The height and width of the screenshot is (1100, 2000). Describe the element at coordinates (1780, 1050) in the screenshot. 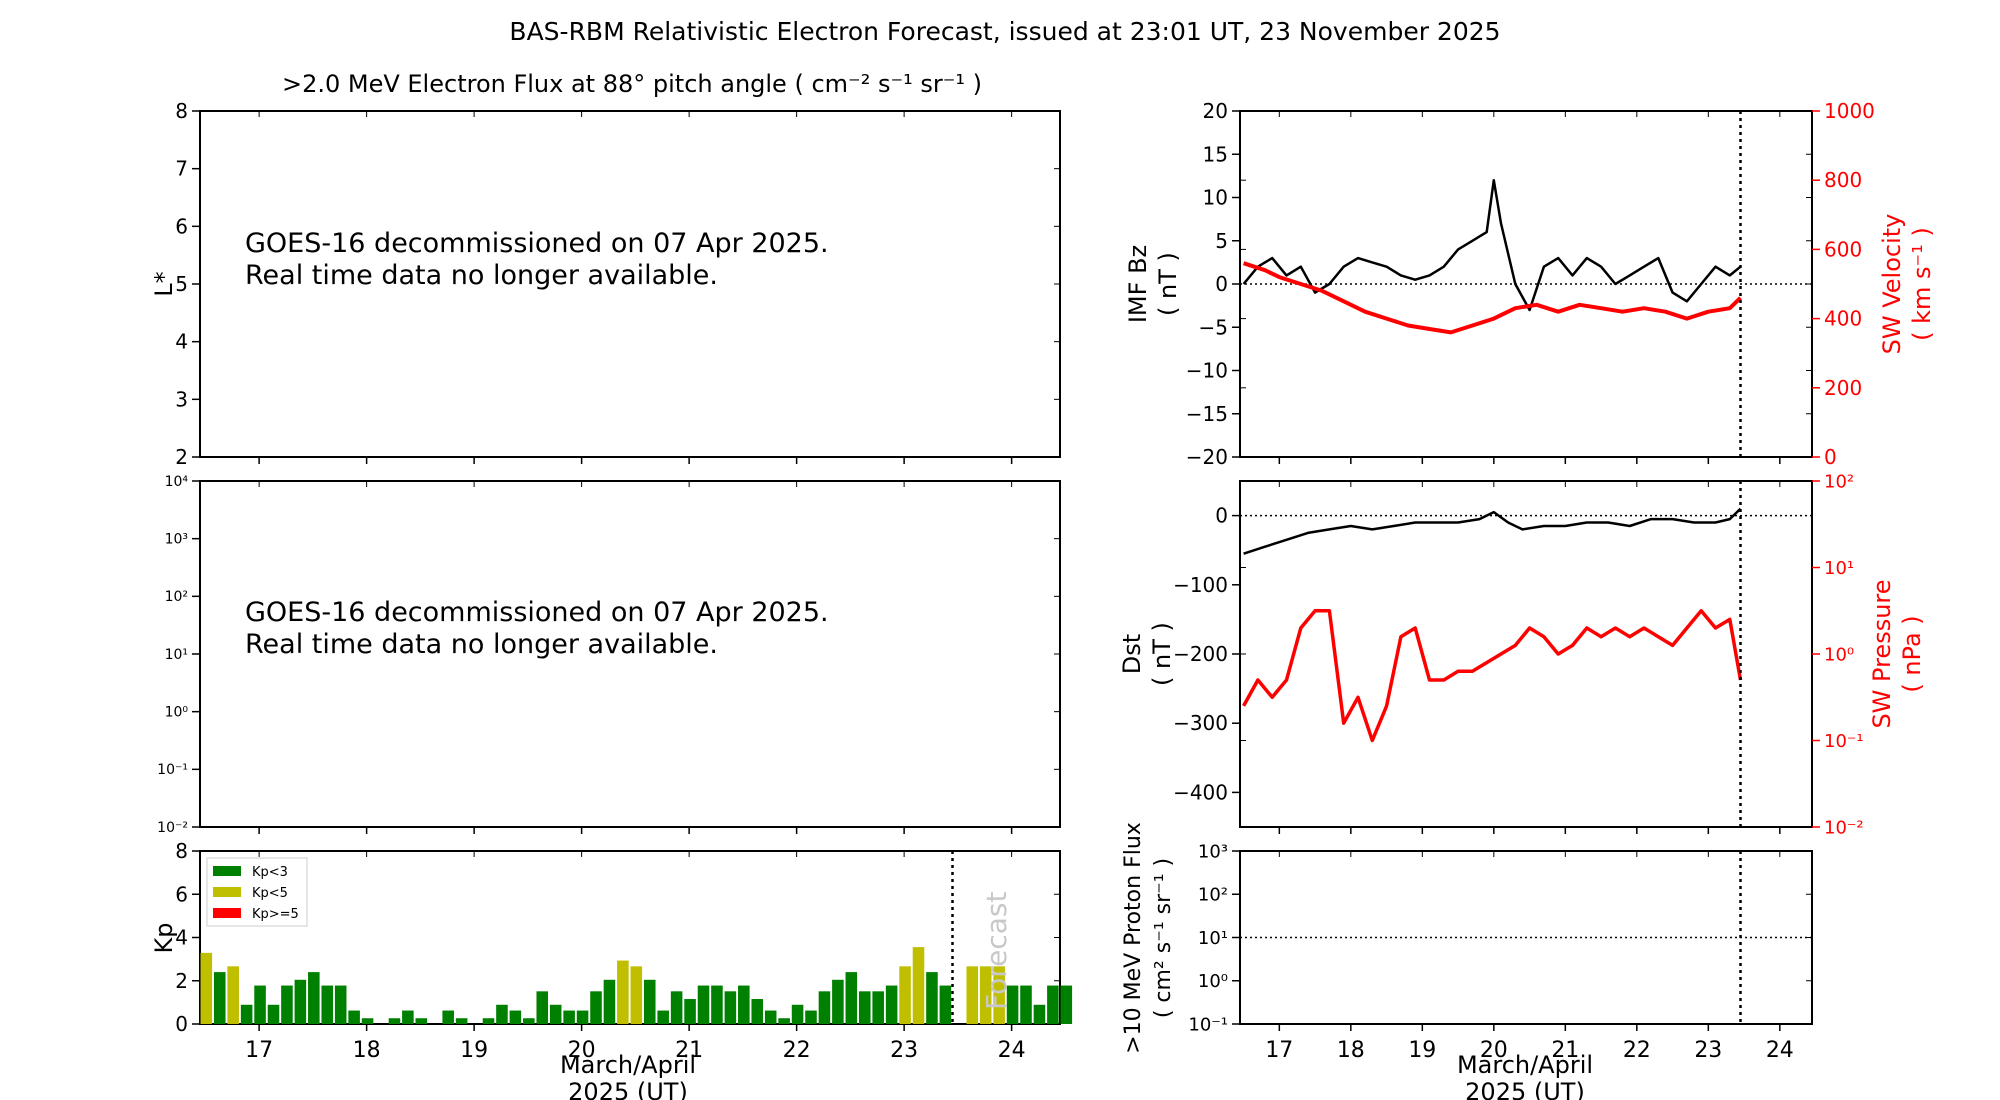

I see `proton-xtick-label: 24` at that location.